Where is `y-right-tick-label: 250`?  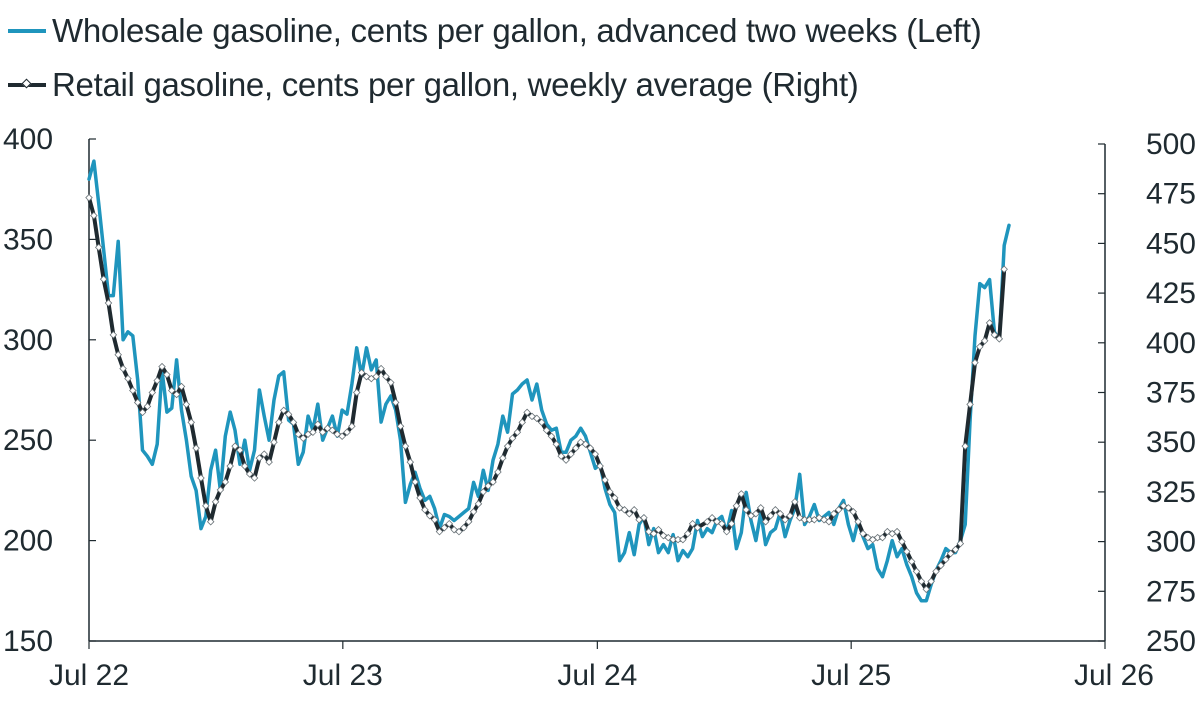
y-right-tick-label: 250 is located at coordinates (1171, 641).